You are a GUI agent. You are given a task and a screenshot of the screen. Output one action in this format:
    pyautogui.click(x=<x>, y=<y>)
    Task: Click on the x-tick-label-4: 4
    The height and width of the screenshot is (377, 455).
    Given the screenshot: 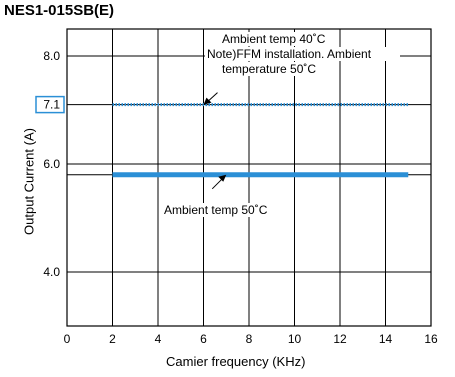 What is the action you would take?
    pyautogui.click(x=158, y=339)
    